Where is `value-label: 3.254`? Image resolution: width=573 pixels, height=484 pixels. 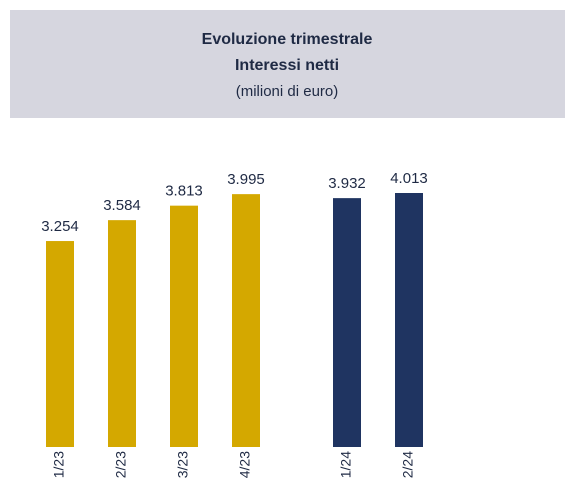
value-label: 3.254 is located at coordinates (60, 226).